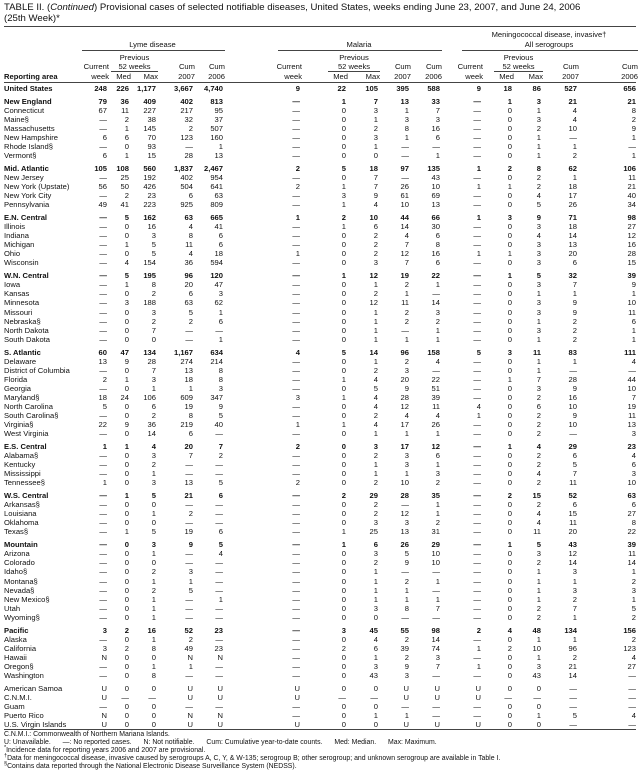 Image resolution: width=640 pixels, height=771 pixels. I want to click on malaria-current-week-cell: U, so click(297, 725).